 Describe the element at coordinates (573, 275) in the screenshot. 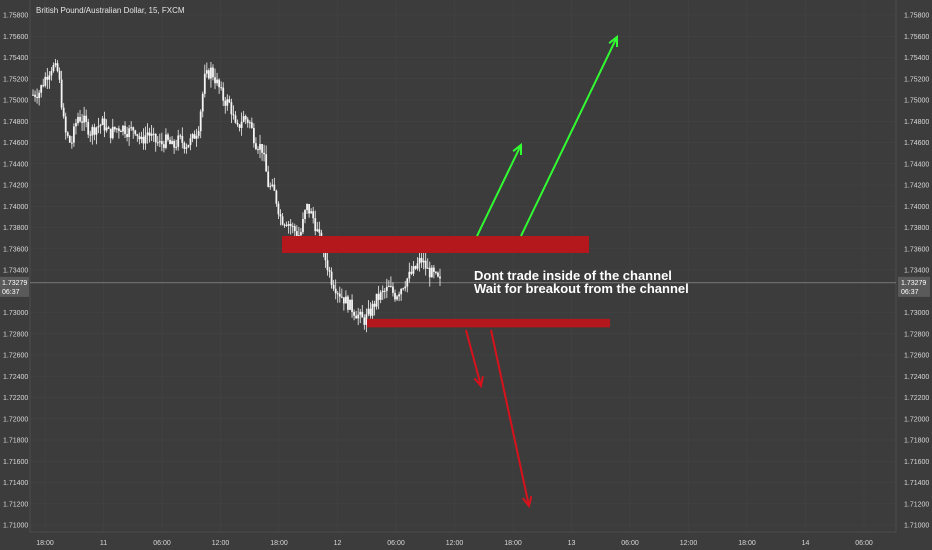

I see `annotation-line-1: Dont trade inside of the channel` at that location.